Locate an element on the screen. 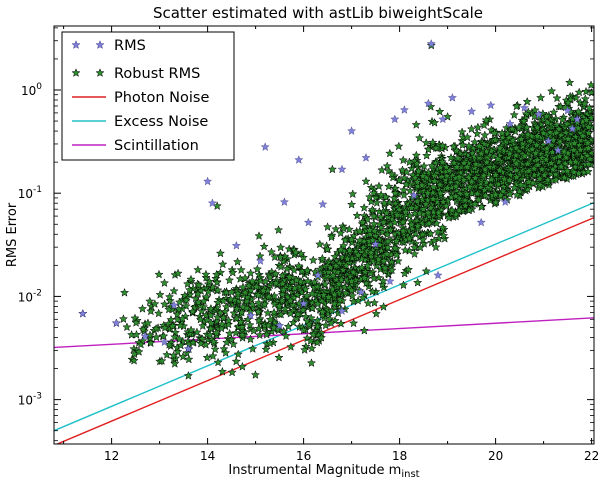 Image resolution: width=600 pixels, height=483 pixels. legend-entry-scintillation: Scintillation is located at coordinates (135, 146).